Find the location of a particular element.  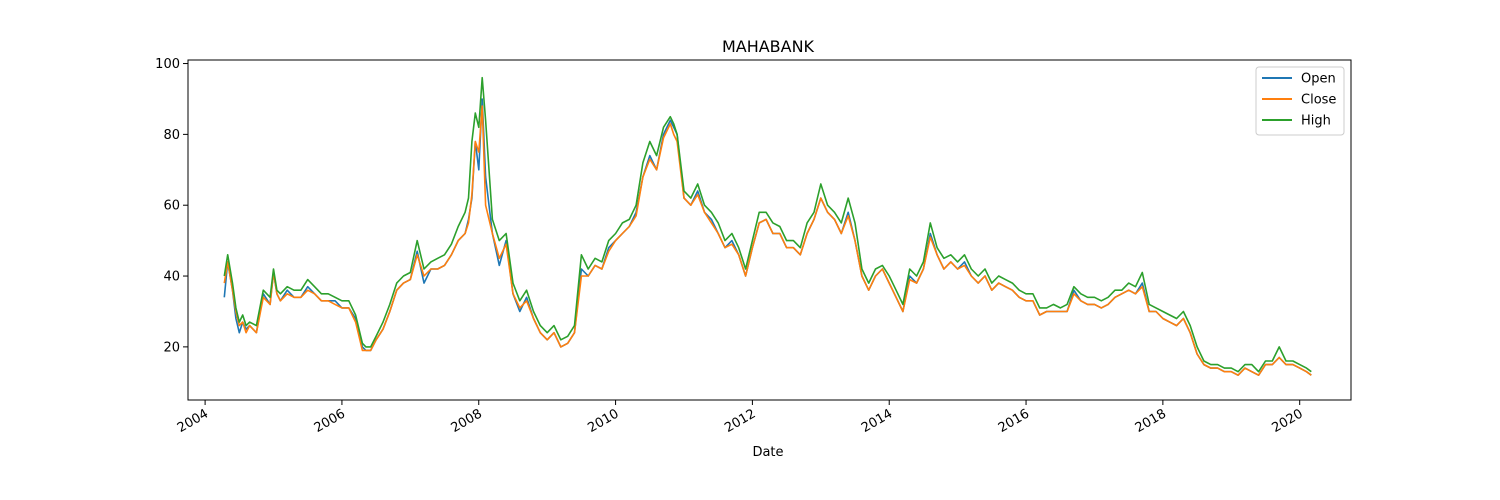

x-axis-label: Date is located at coordinates (767, 452).